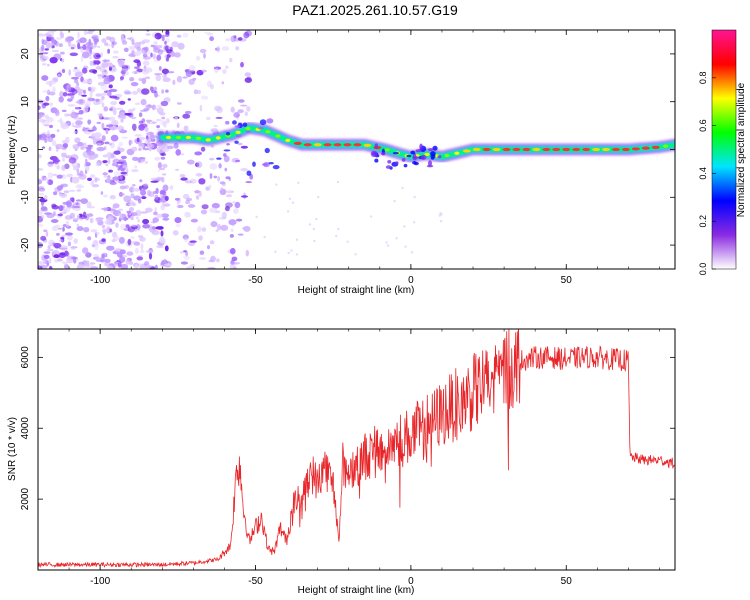 The height and width of the screenshot is (600, 750). Describe the element at coordinates (356, 590) in the screenshot. I see `snr-x-axis-label: Height of straight line (km)` at that location.